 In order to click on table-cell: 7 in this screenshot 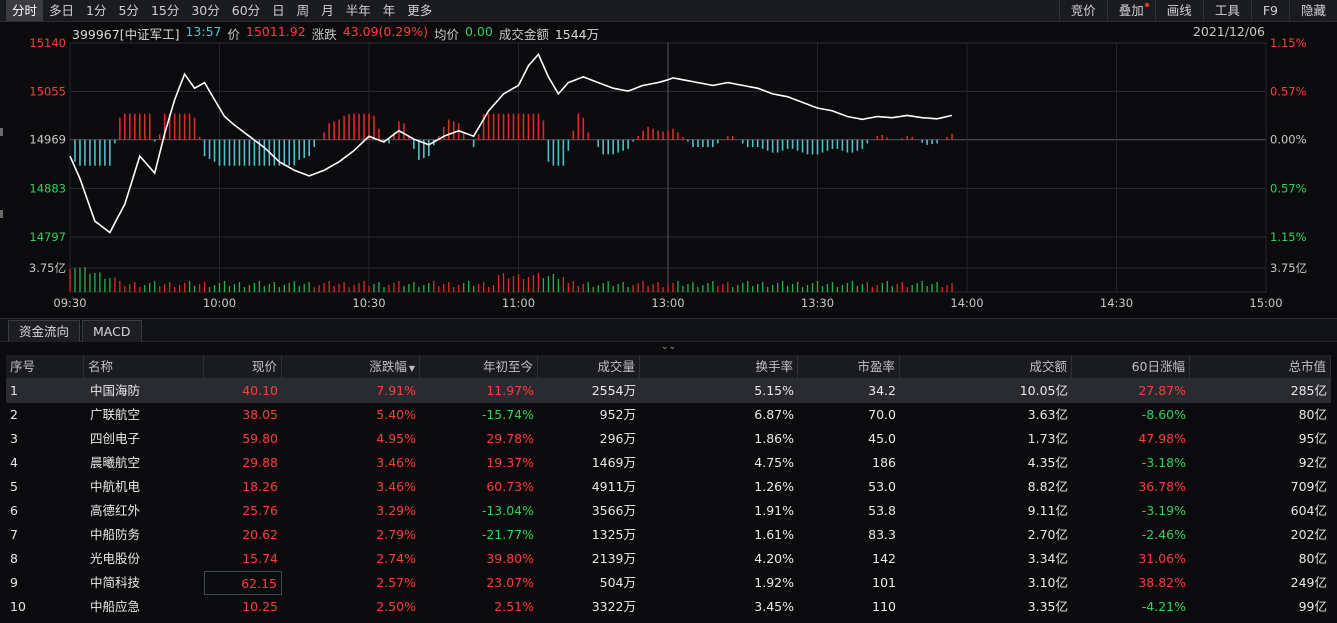, I will do `click(14, 534)`.